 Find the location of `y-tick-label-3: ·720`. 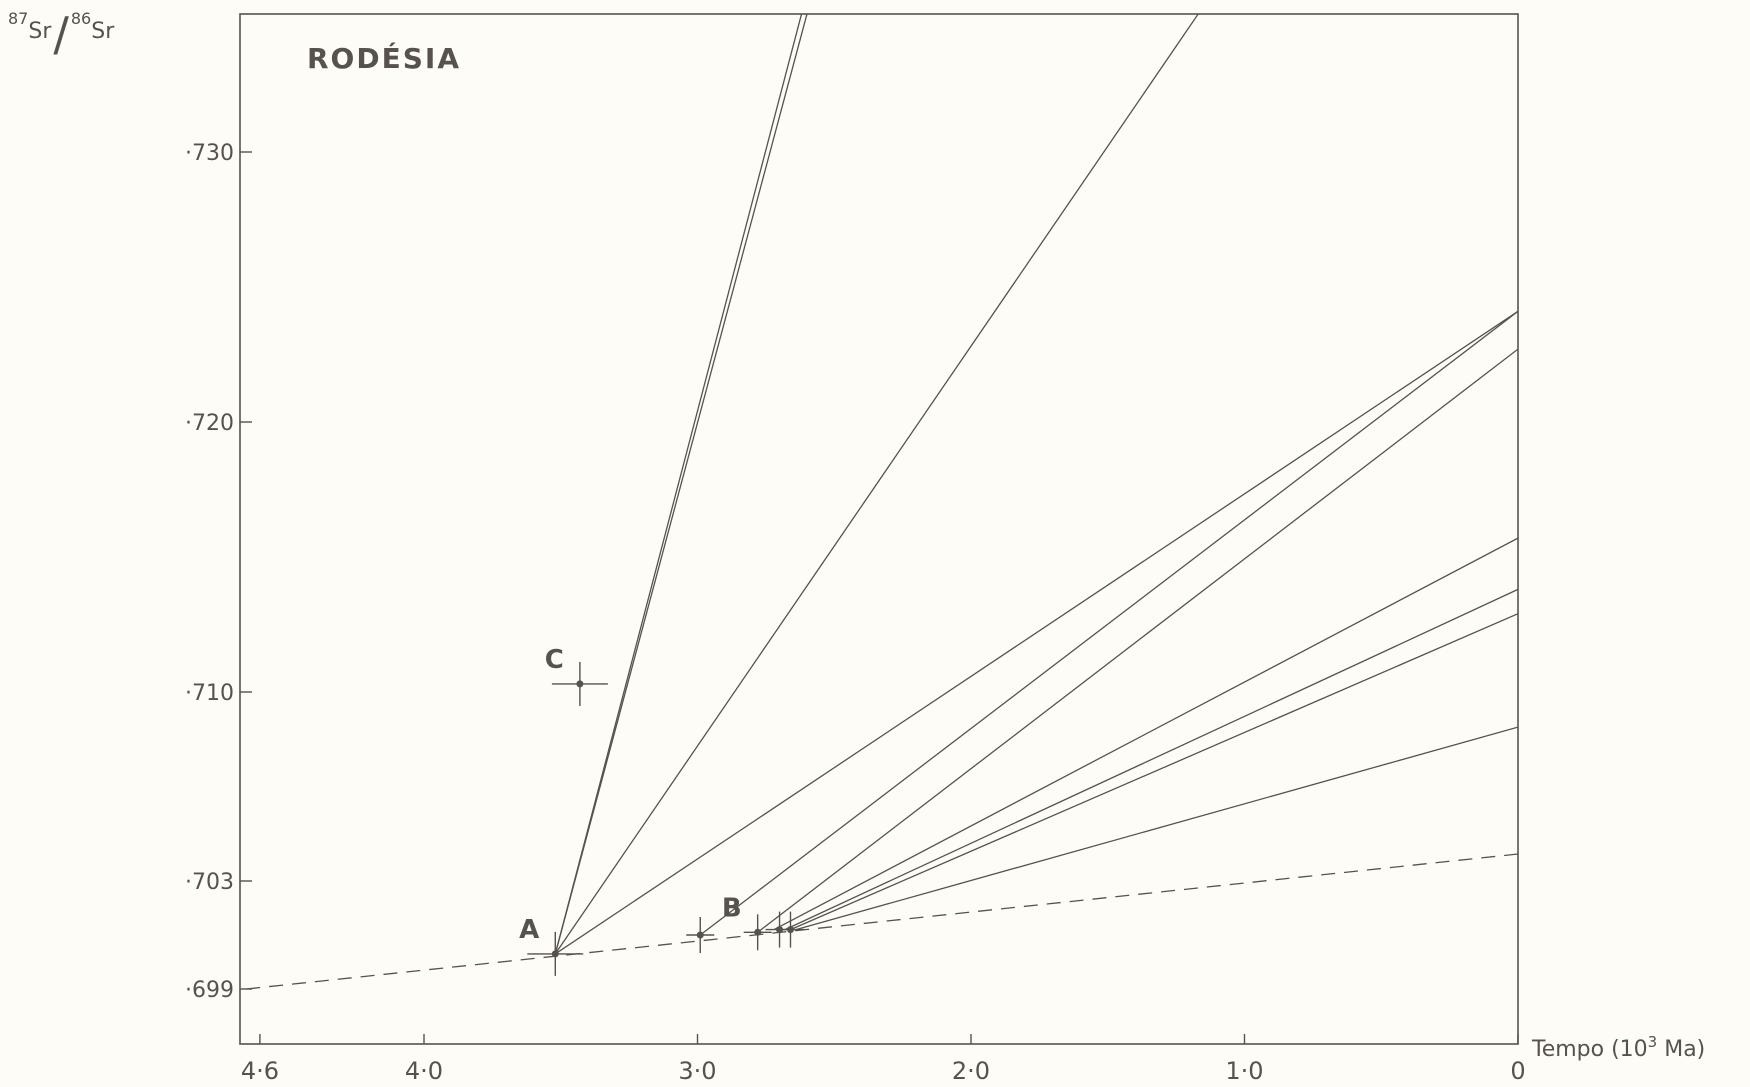

y-tick-label-3: ·720 is located at coordinates (209, 423).